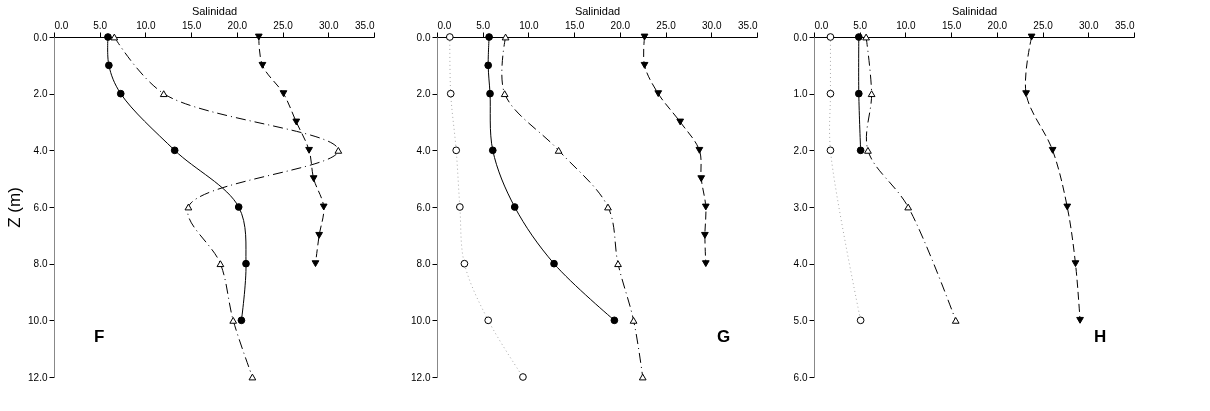  Describe the element at coordinates (423, 150) in the screenshot. I see `y-tick-label: 4.0` at that location.